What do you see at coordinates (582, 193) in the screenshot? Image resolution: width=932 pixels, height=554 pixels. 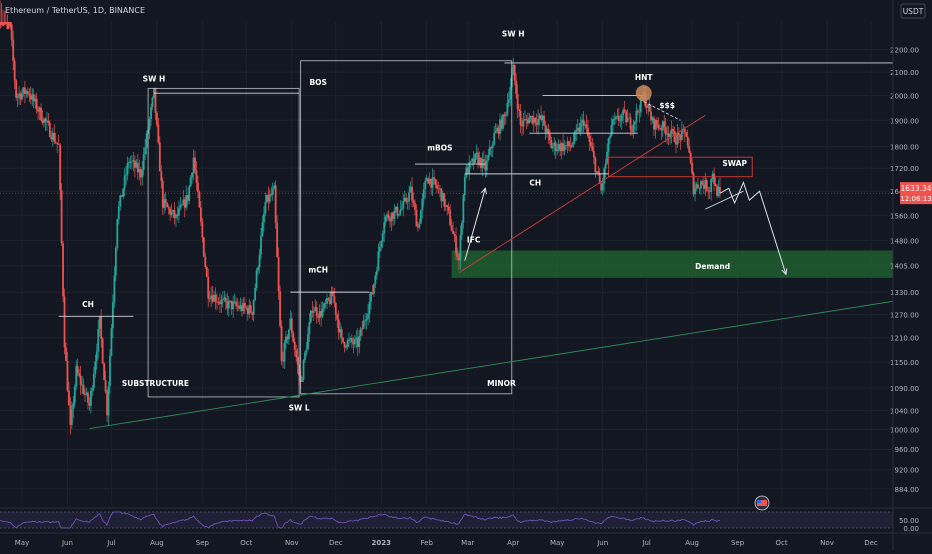 I see `red-trendline` at bounding box center [582, 193].